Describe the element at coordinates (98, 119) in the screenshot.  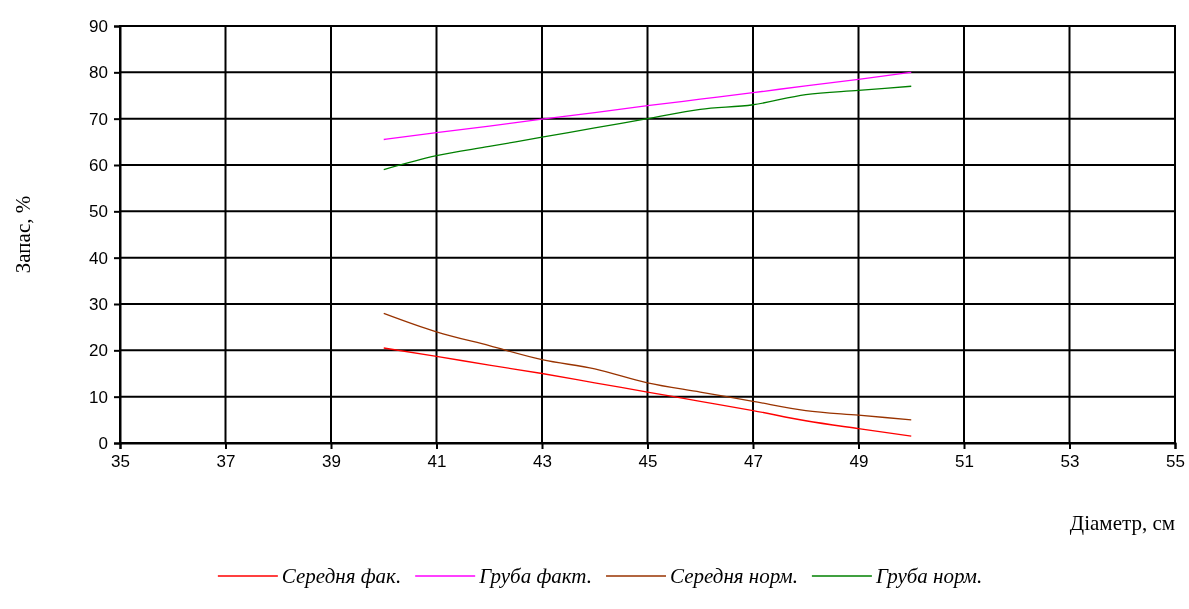
I see `y-tick-label: 70` at that location.